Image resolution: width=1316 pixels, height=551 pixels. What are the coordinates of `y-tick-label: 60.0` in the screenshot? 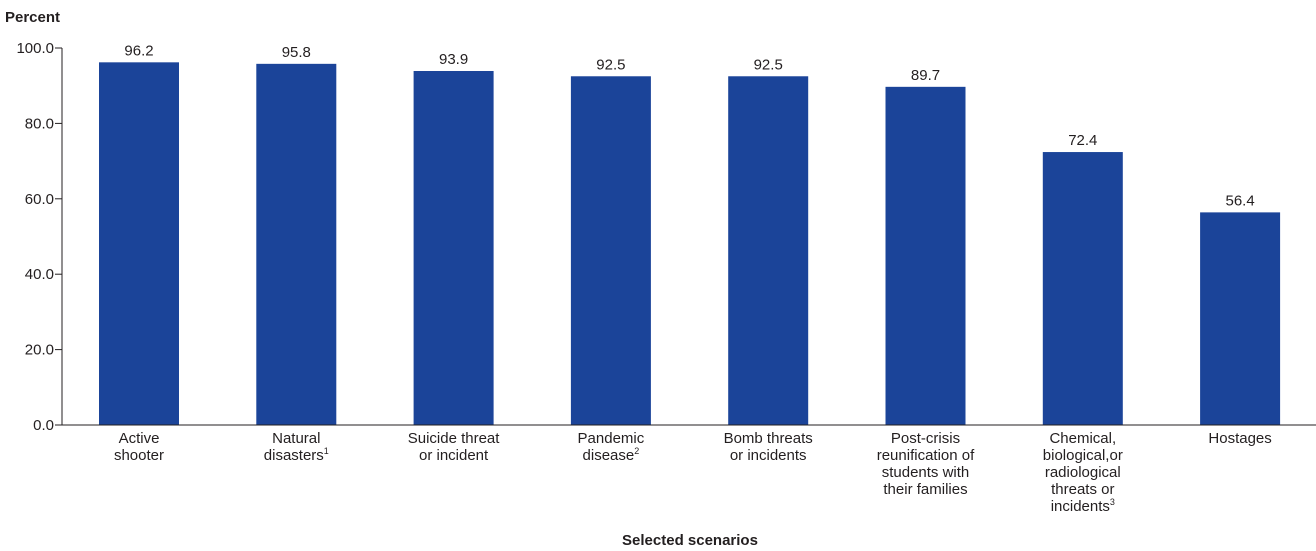 It's located at (39, 199).